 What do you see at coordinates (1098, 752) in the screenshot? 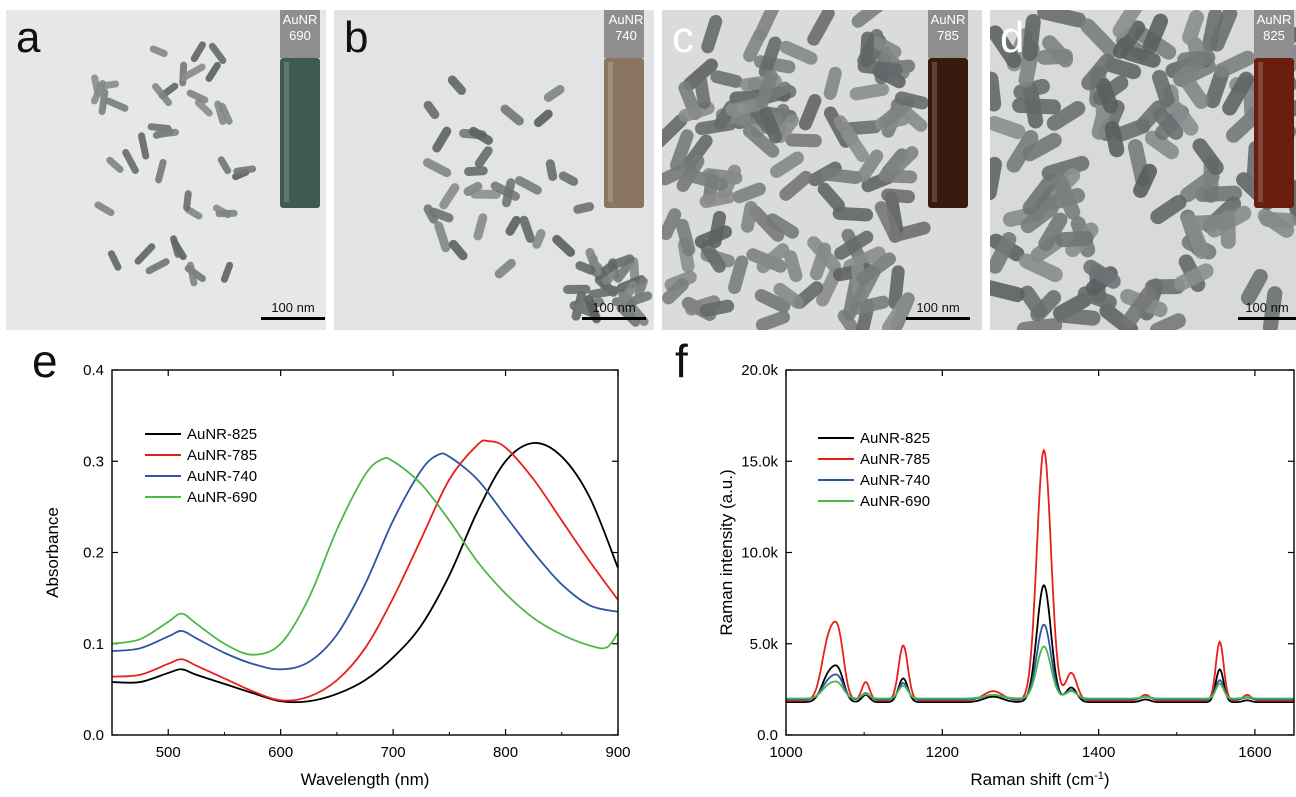
I see `x-tick-label: 1400` at bounding box center [1098, 752].